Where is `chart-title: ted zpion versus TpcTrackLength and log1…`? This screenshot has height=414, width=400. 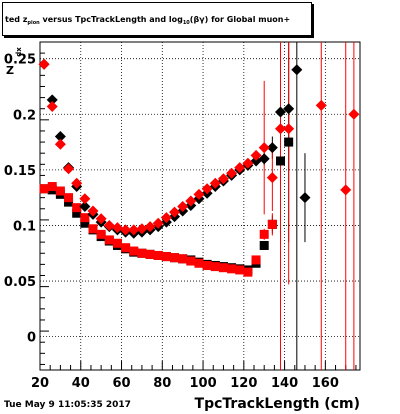 chart-title: ted zpion versus TpcTrackLength and log1… is located at coordinates (157, 19).